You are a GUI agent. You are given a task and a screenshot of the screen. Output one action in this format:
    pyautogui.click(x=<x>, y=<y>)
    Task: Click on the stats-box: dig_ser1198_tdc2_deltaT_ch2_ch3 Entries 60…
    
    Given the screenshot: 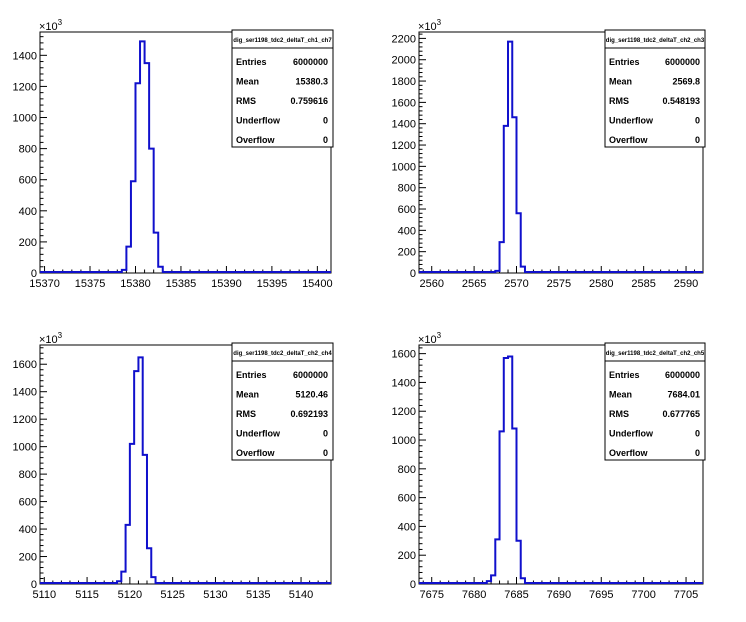 What is the action you would take?
    pyautogui.click(x=655, y=88)
    